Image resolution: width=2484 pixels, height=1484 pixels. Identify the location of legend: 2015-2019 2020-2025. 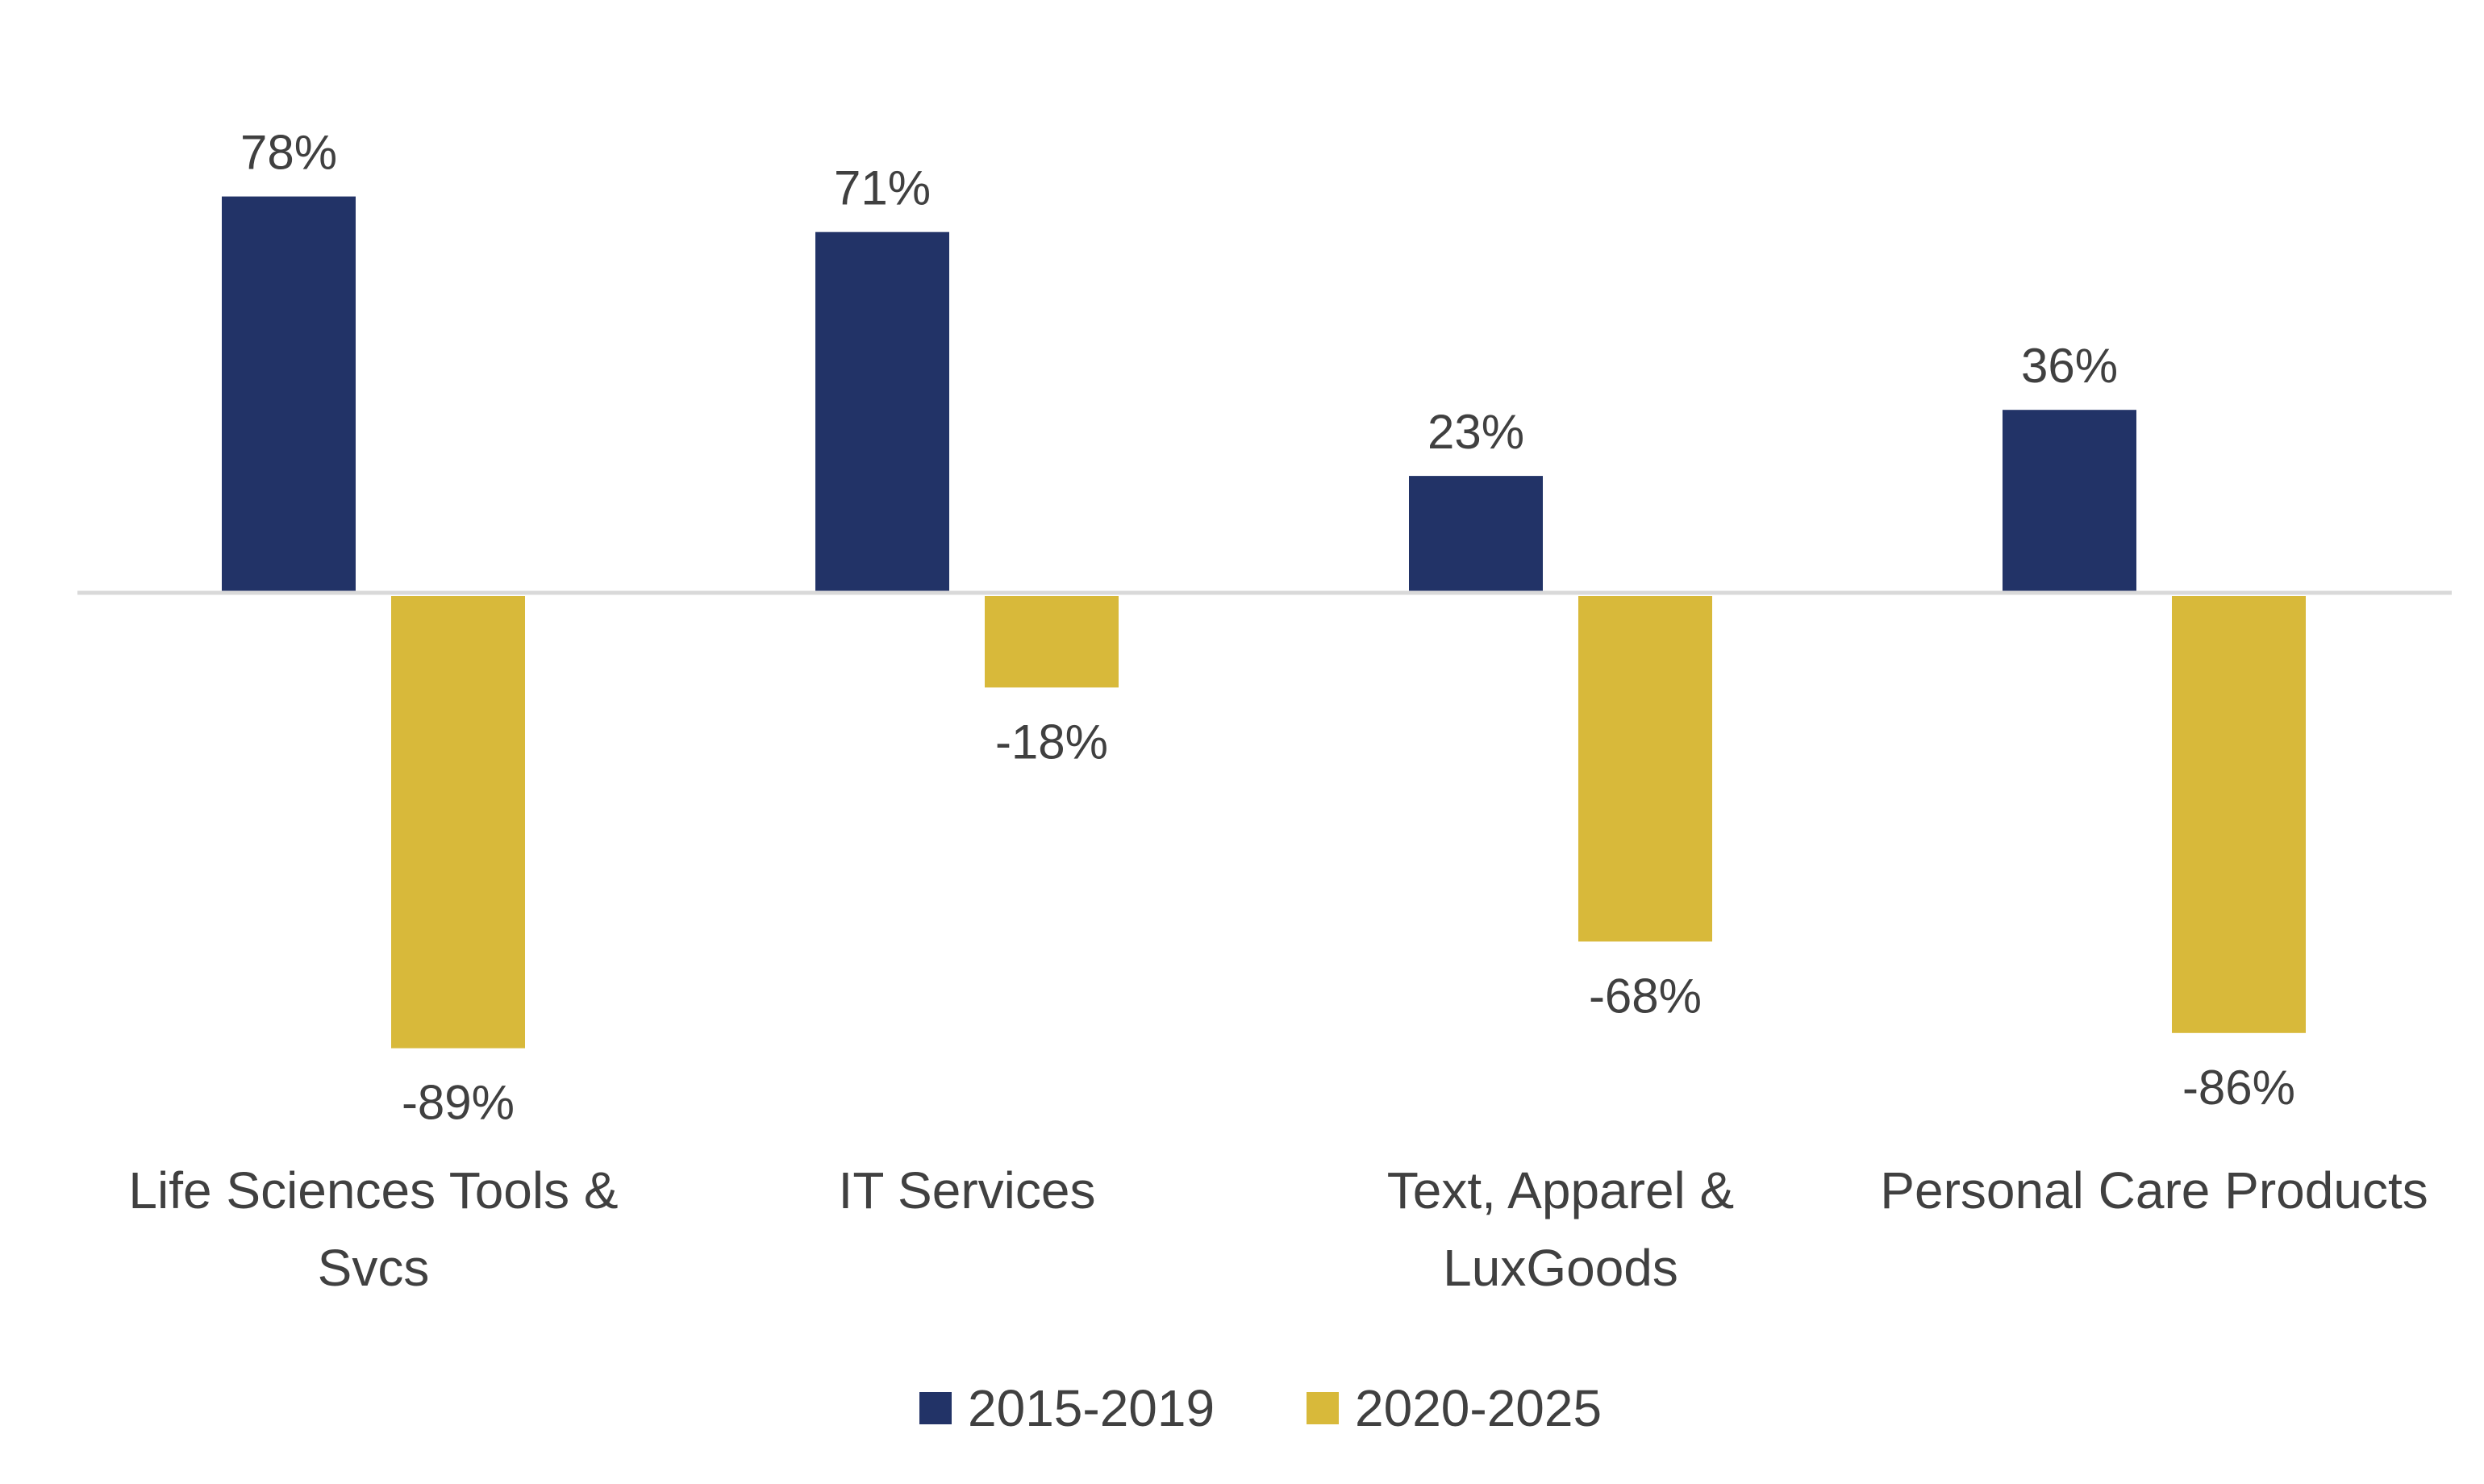
(1260, 1408).